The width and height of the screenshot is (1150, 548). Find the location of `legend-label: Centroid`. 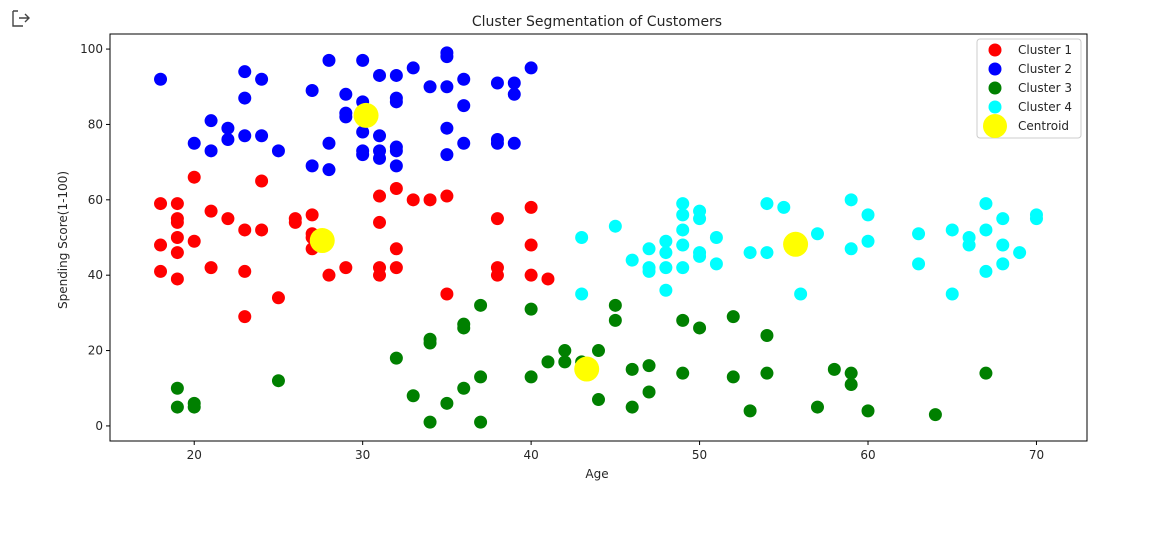

legend-label: Centroid is located at coordinates (1043, 126).